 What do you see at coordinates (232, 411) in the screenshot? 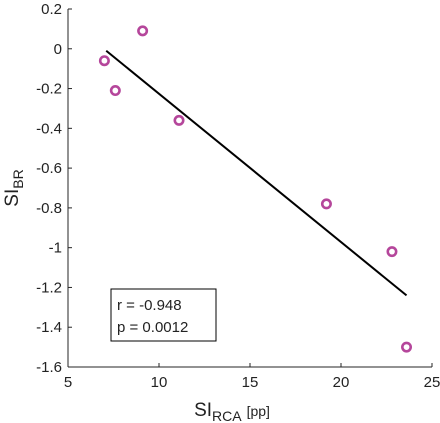
I see `x-axis-label: SIRCA [pp]` at bounding box center [232, 411].